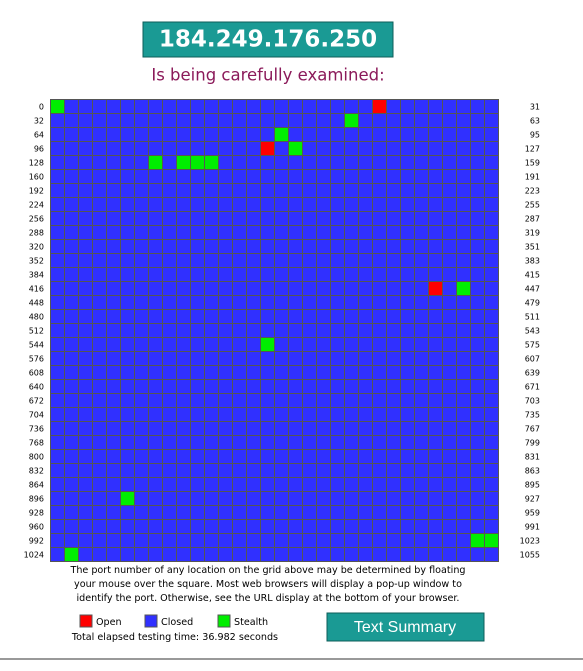 This screenshot has width=583, height=671. What do you see at coordinates (36, 275) in the screenshot?
I see `row-start-label: 384` at bounding box center [36, 275].